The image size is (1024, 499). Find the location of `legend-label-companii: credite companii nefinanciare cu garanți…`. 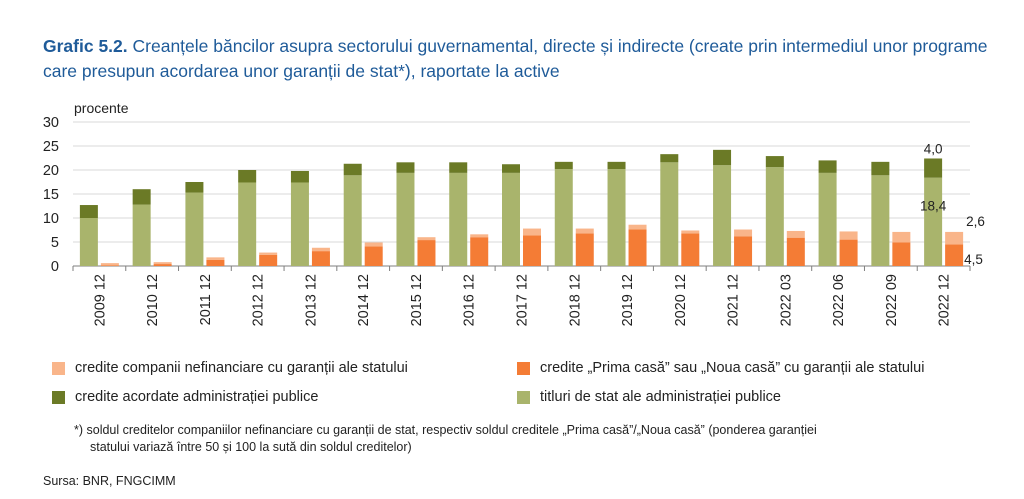

legend-label-companii: credite companii nefinanciare cu garanți… is located at coordinates (241, 368).